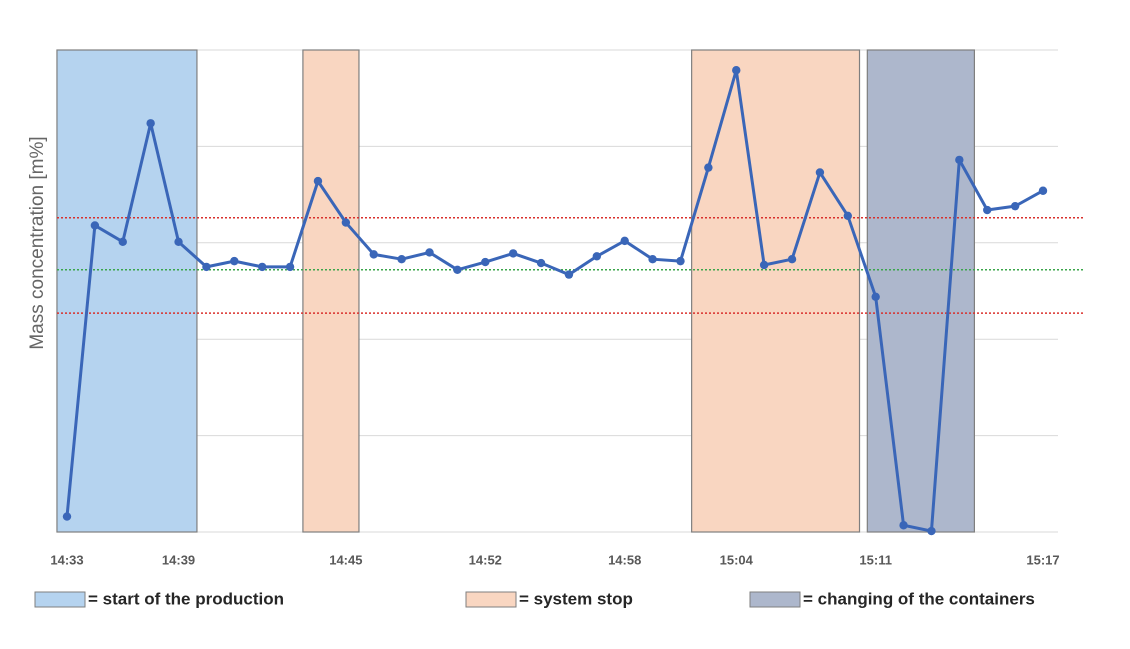 This screenshot has width=1130, height=649. What do you see at coordinates (37, 242) in the screenshot?
I see `y-axis-label: Mass concentration [m%]` at bounding box center [37, 242].